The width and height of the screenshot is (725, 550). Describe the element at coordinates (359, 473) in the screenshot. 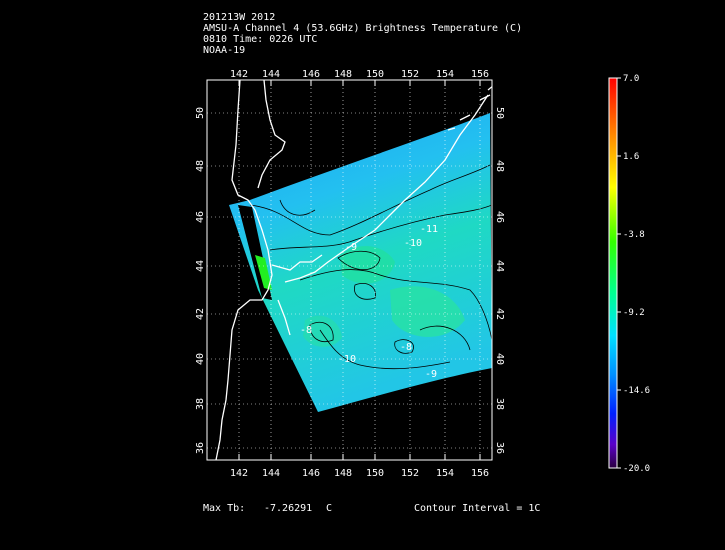

I see `lon-labels-bottom: 142 144 146 148 150 152 154 156` at that location.